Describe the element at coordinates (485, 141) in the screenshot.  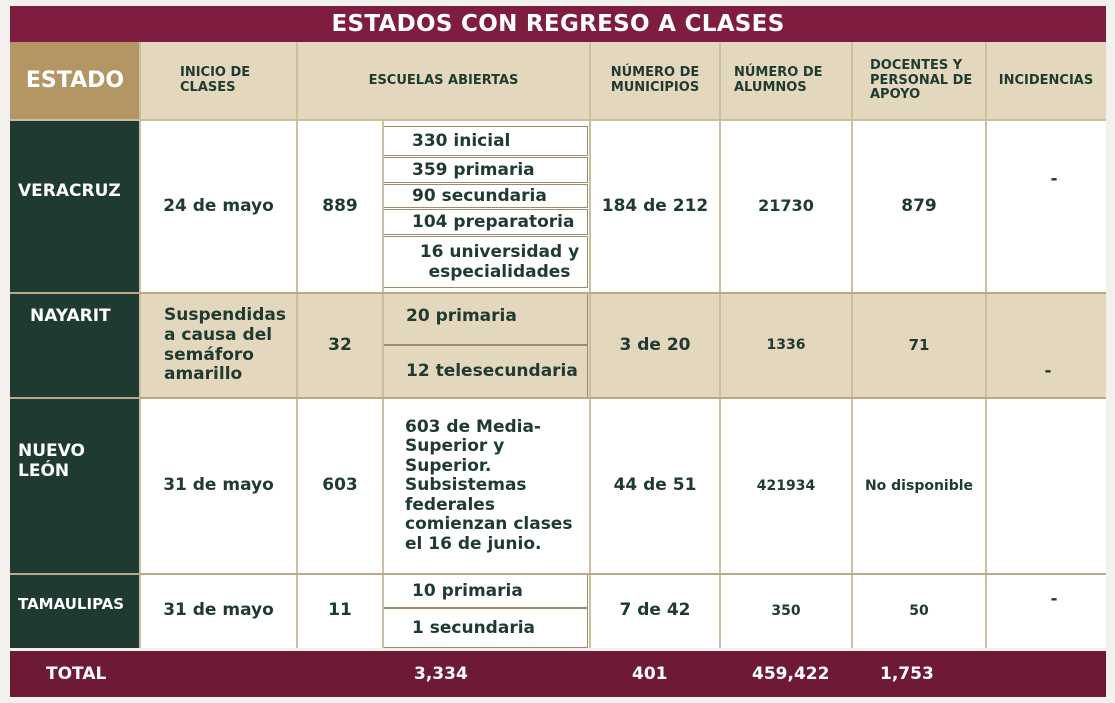
I see `detalle-item: 330 inicial` at that location.